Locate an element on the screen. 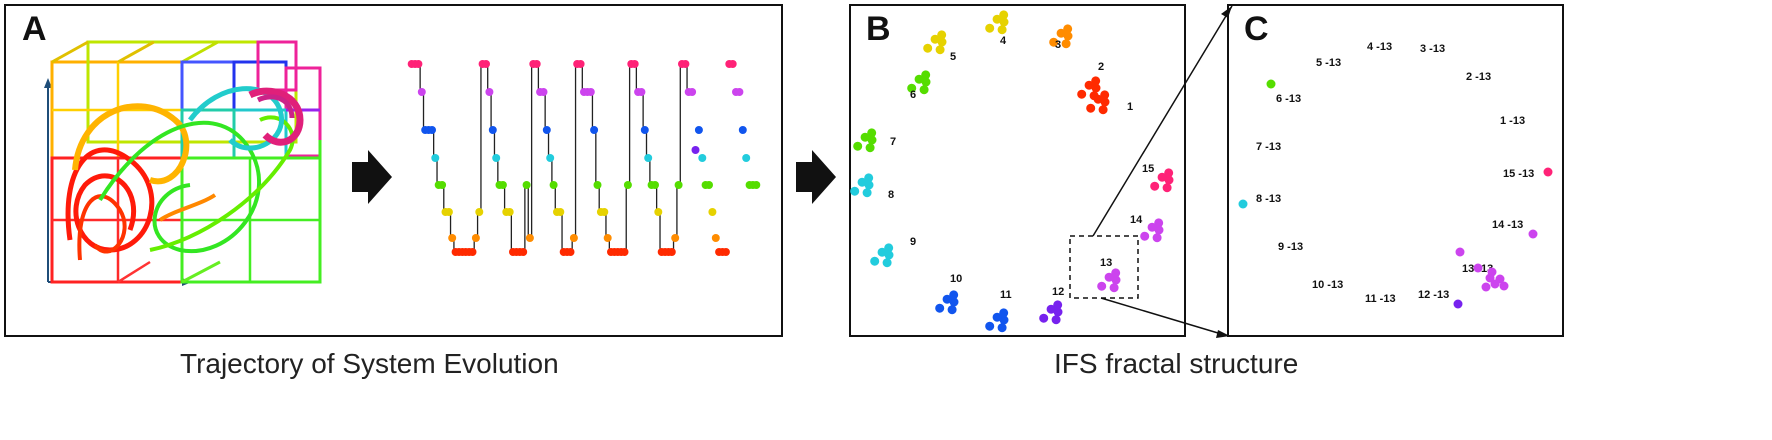 The width and height of the screenshot is (1772, 440). cube-cell-magenta is located at coordinates (277, 66).